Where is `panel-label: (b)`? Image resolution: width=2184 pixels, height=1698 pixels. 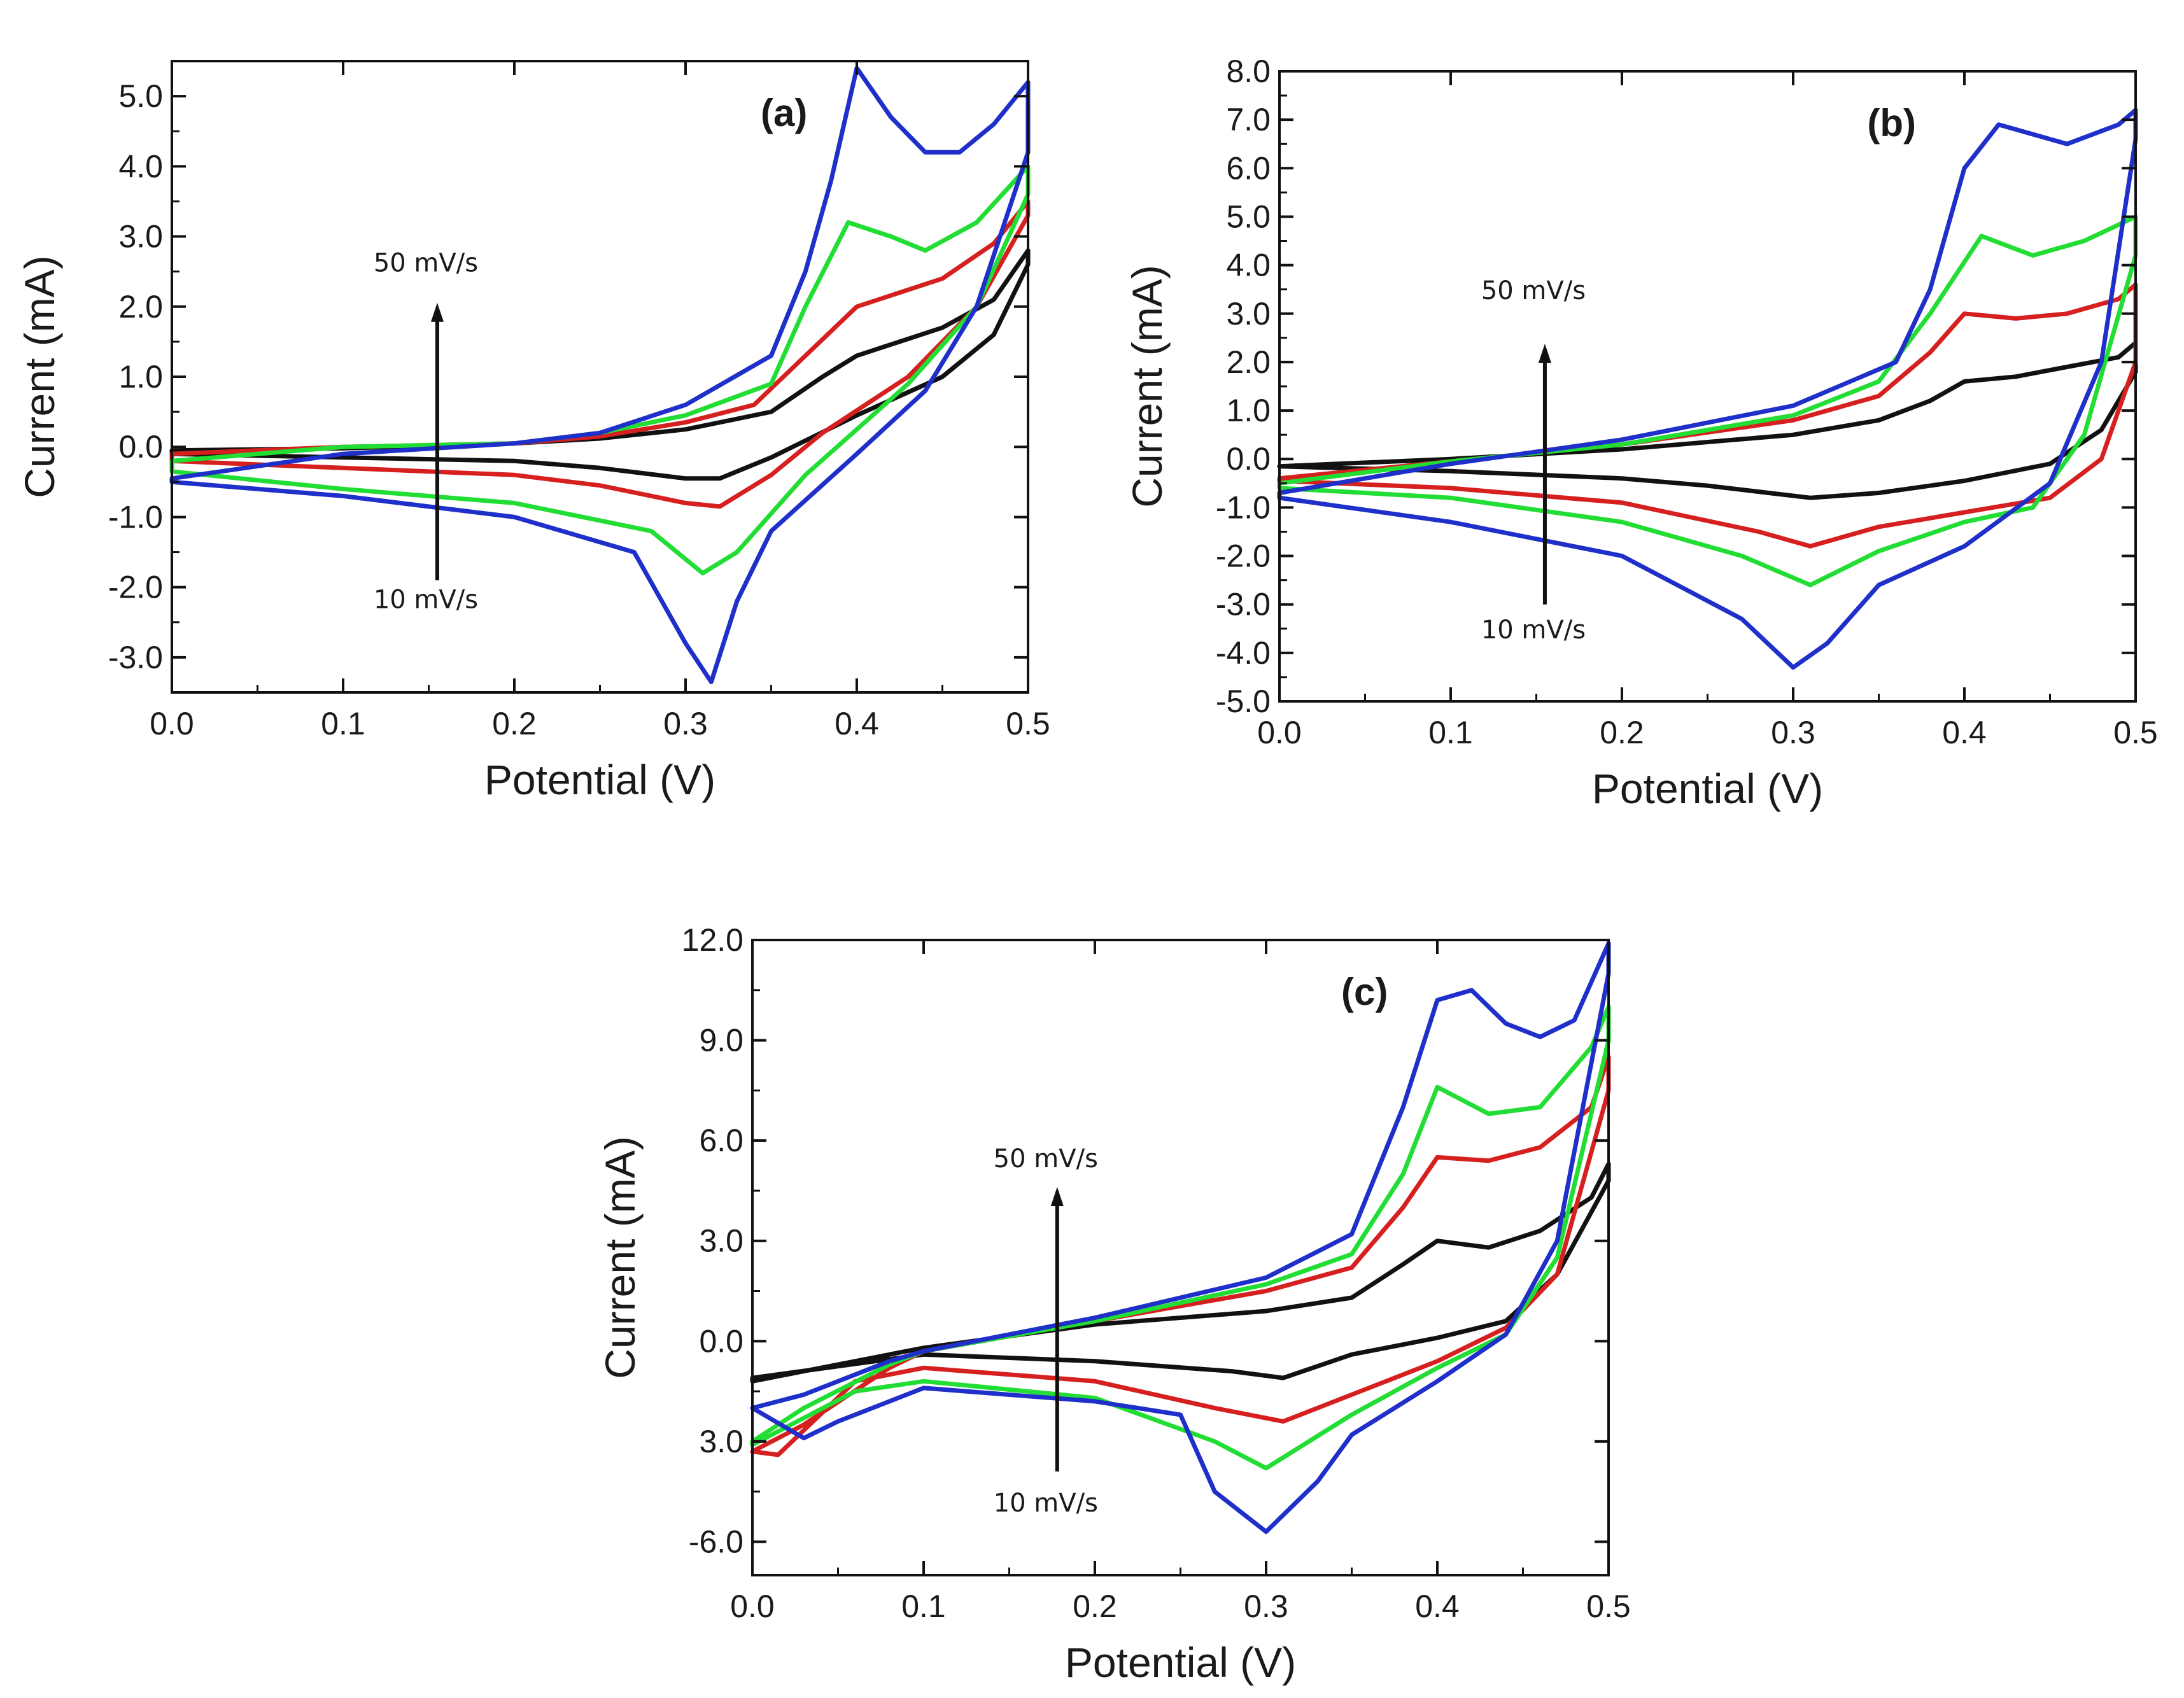
panel-label: (b) is located at coordinates (1891, 123).